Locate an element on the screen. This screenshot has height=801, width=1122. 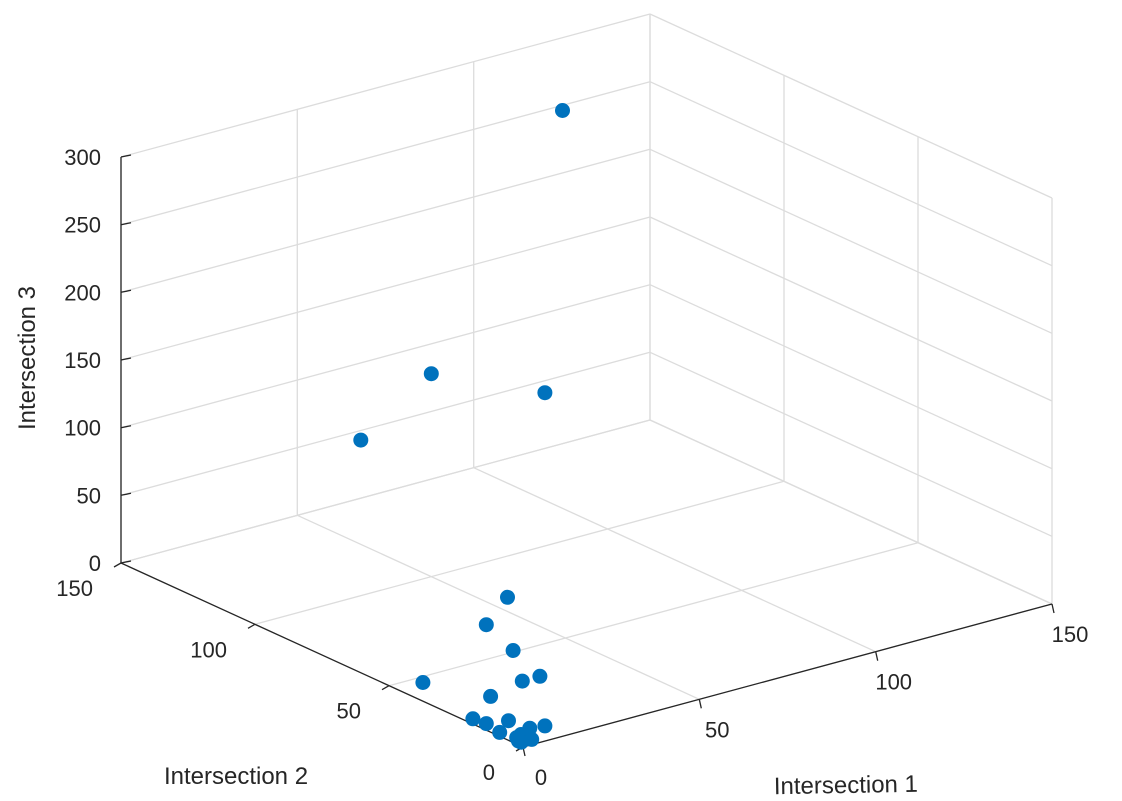
z-tick-label: 0 is located at coordinates (95, 563).